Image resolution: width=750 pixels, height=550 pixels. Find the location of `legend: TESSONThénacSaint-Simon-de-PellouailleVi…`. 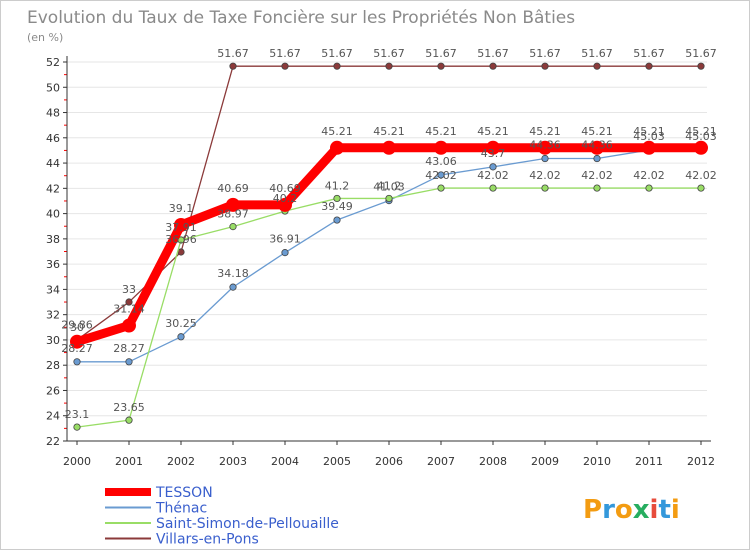

legend: TESSONThénacSaint-Simon-de-PellouailleVi… is located at coordinates (222, 516).